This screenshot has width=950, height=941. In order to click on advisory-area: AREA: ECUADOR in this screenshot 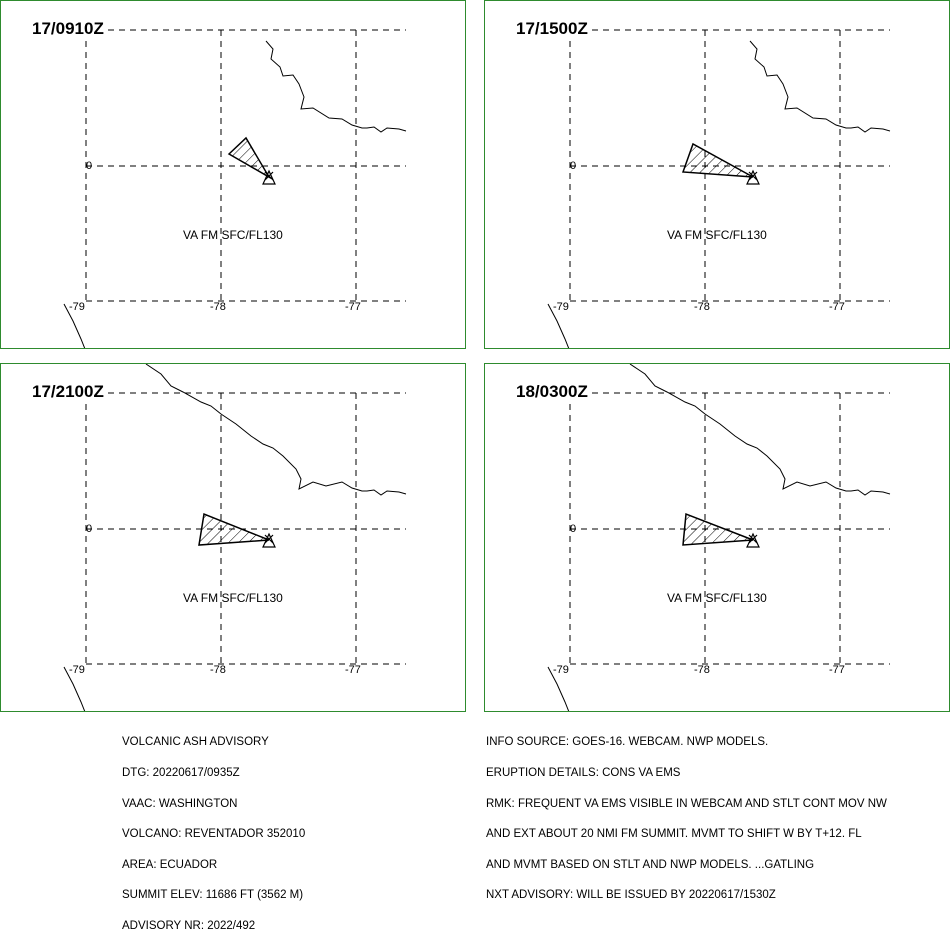, I will do `click(170, 864)`.